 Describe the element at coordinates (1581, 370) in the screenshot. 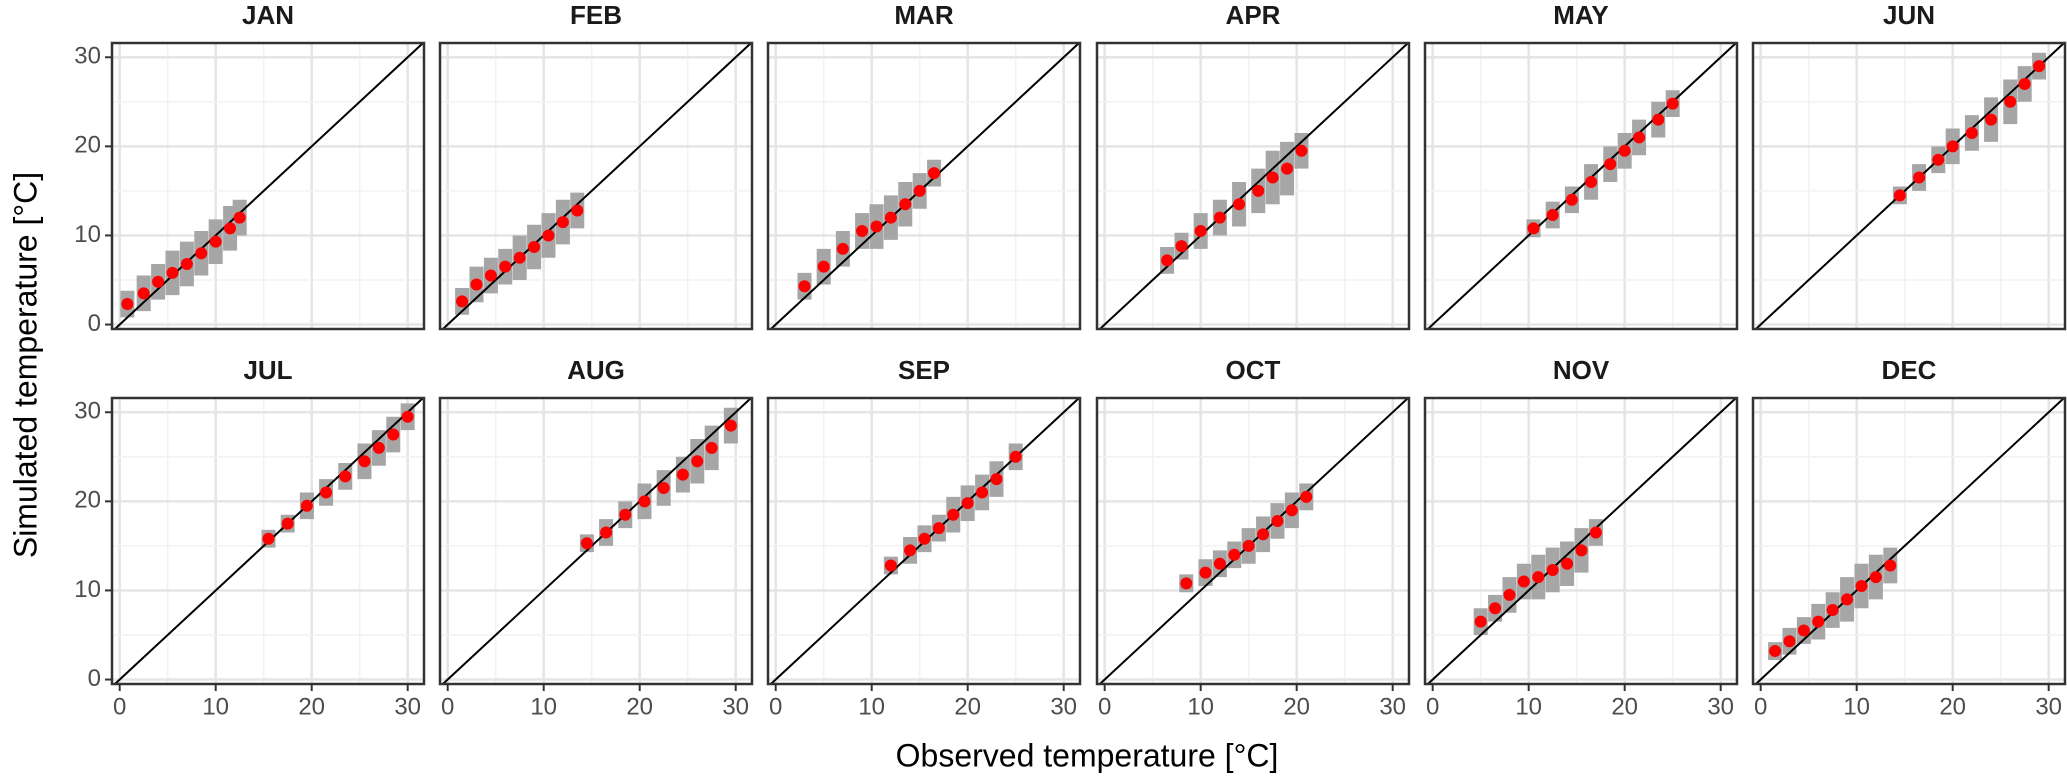

I see `facet-title: NOV` at that location.